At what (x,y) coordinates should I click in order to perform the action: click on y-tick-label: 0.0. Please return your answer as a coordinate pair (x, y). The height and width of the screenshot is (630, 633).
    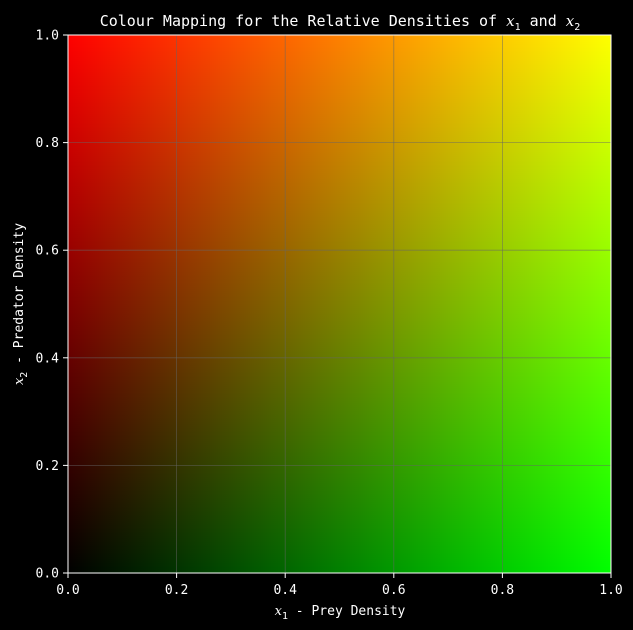
    Looking at the image, I should click on (47, 574).